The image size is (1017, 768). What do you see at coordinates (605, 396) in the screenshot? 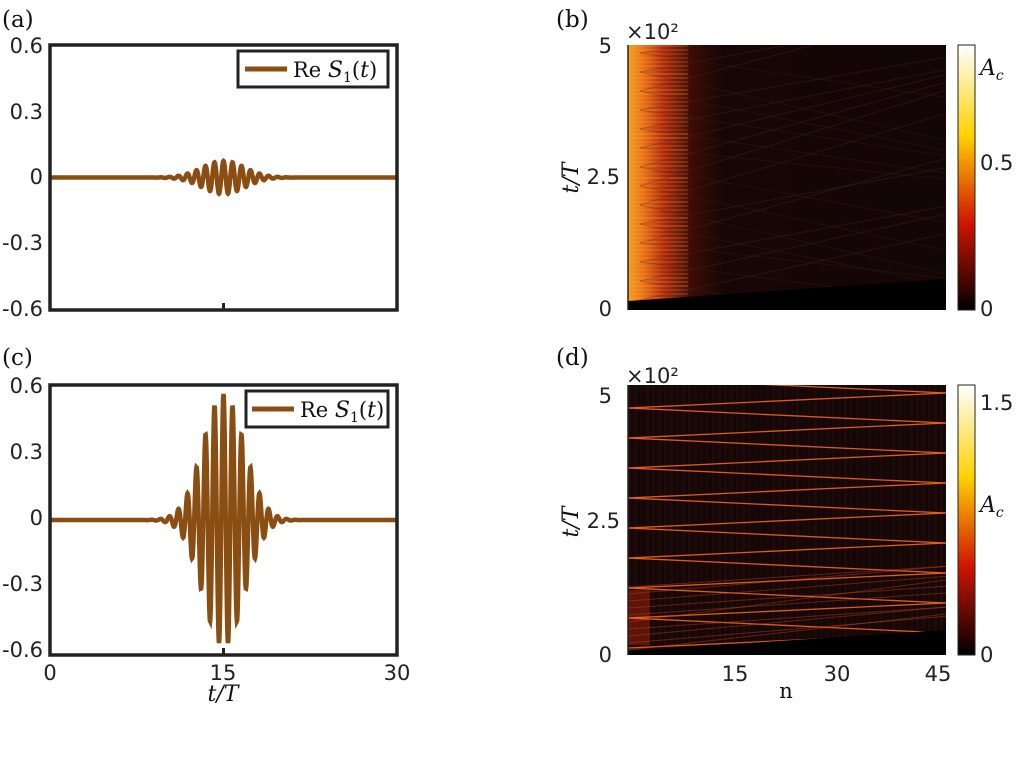
I see `panel-d-ytick-label: 5` at bounding box center [605, 396].